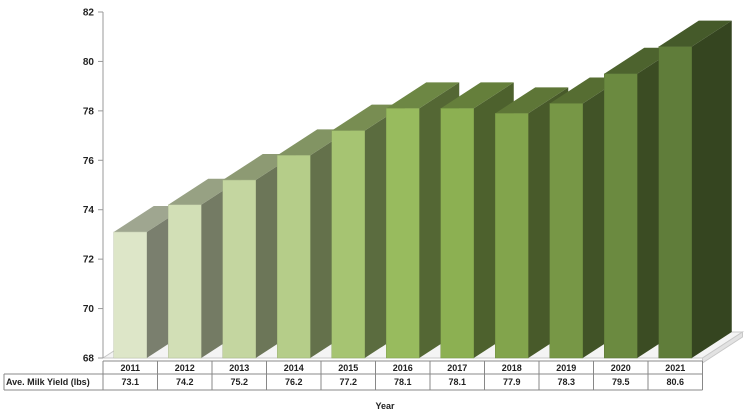  What do you see at coordinates (512, 368) in the screenshot?
I see `category-label: 2018` at bounding box center [512, 368].